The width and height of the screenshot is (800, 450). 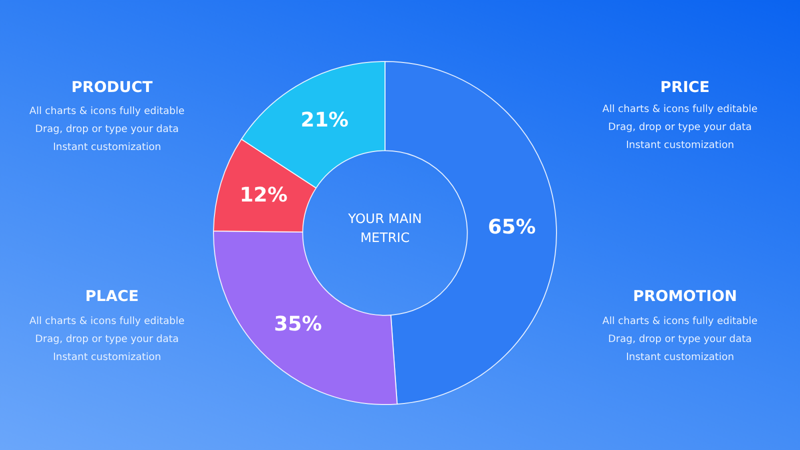 I want to click on data-label: 65%, so click(x=512, y=226).